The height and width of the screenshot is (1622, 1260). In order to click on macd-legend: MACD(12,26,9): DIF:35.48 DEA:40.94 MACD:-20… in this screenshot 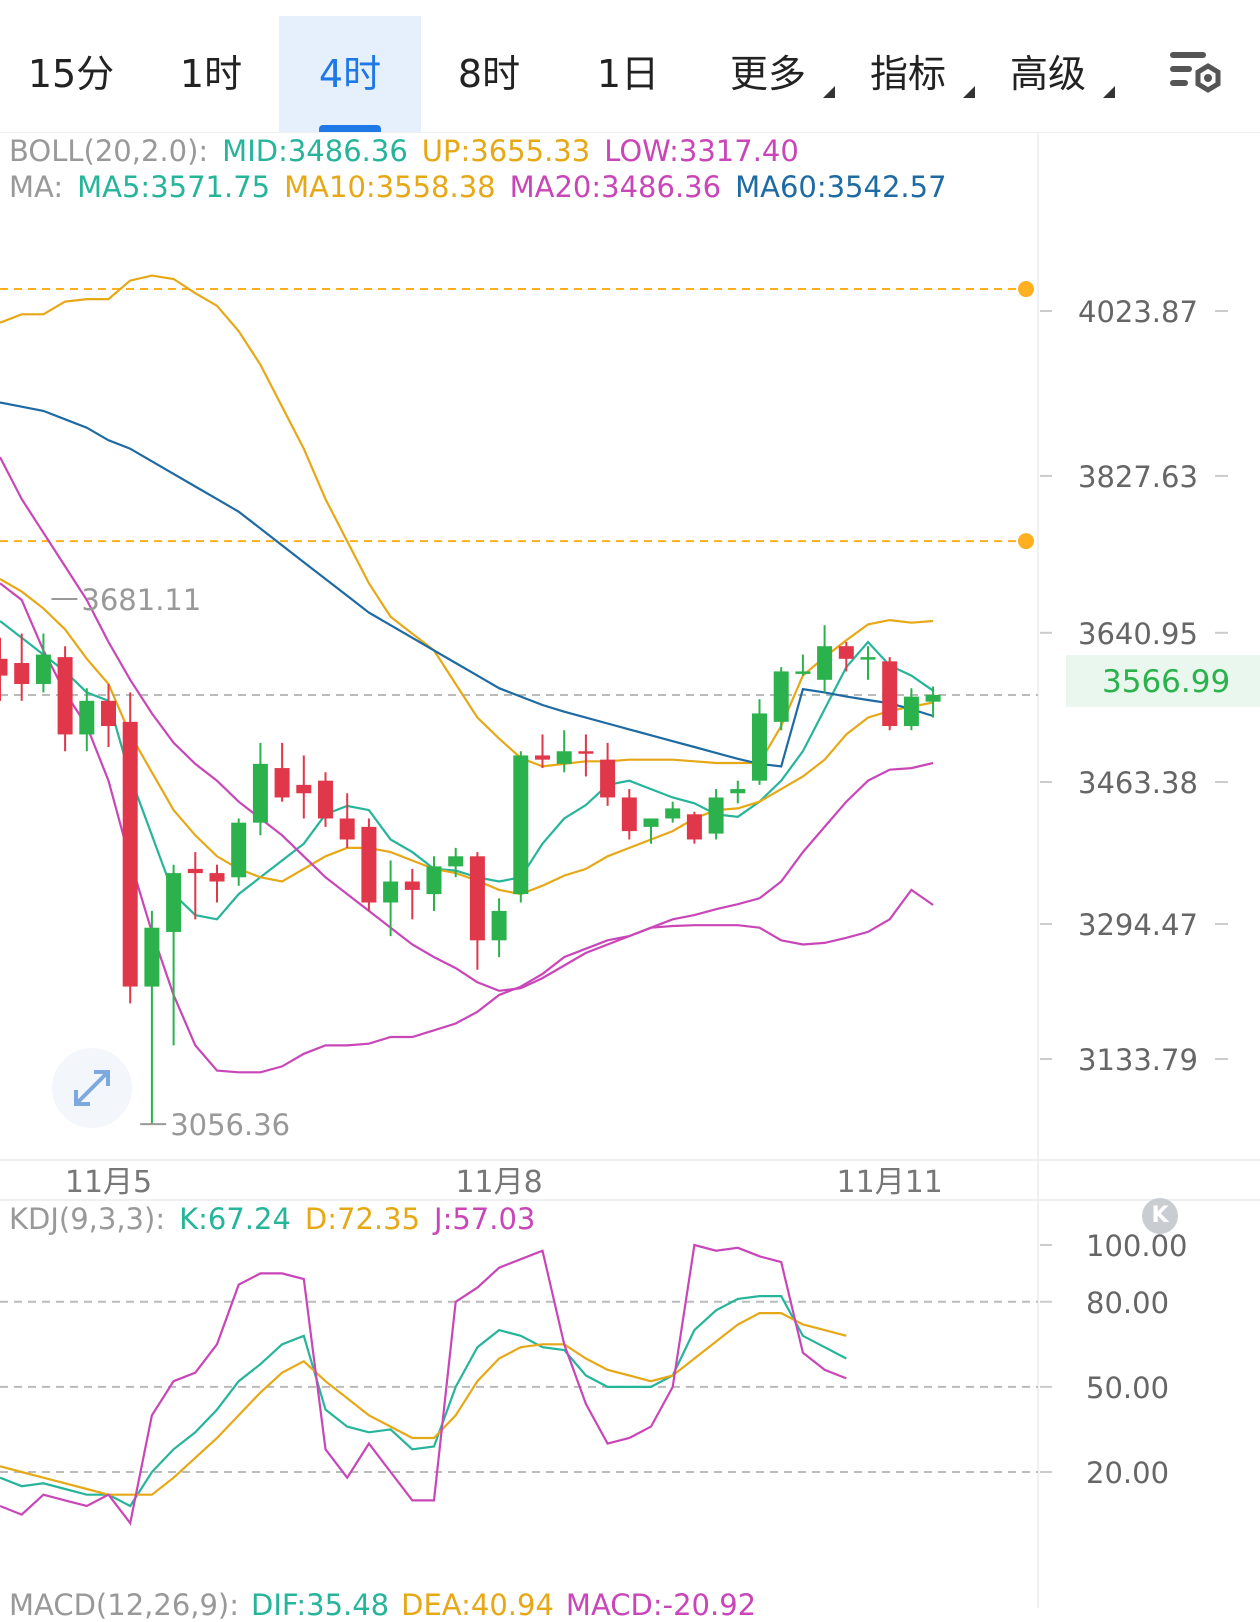, I will do `click(388, 1605)`.